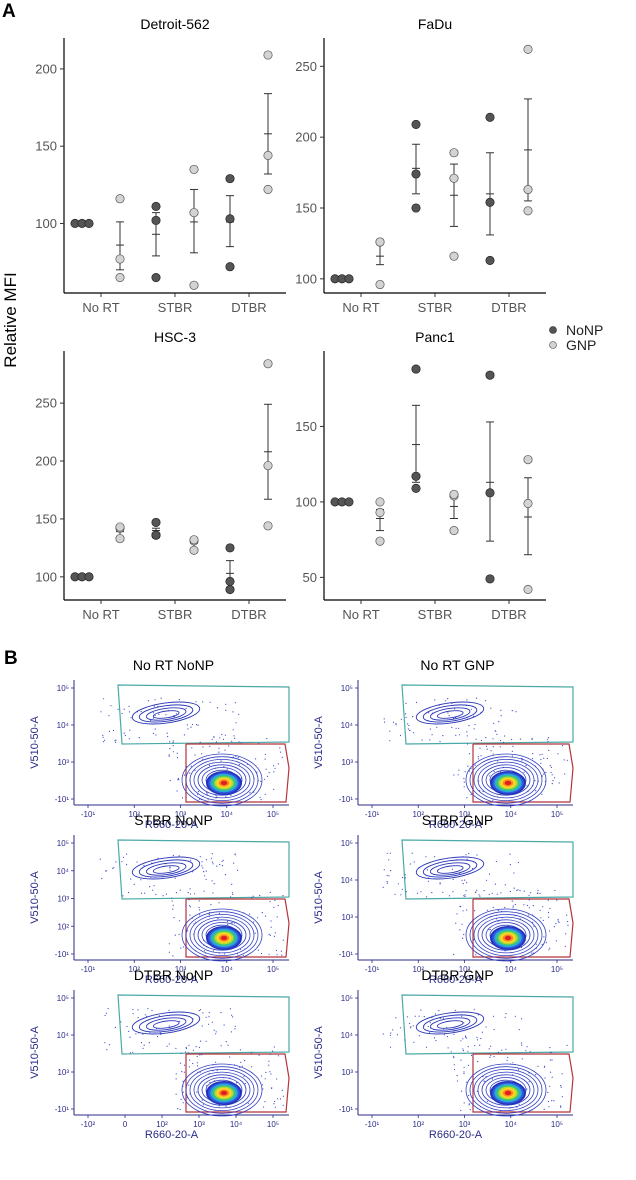 The width and height of the screenshot is (636, 1180). What do you see at coordinates (372, 969) in the screenshot?
I see `flow-x-tick-label: -10¹` at bounding box center [372, 969].